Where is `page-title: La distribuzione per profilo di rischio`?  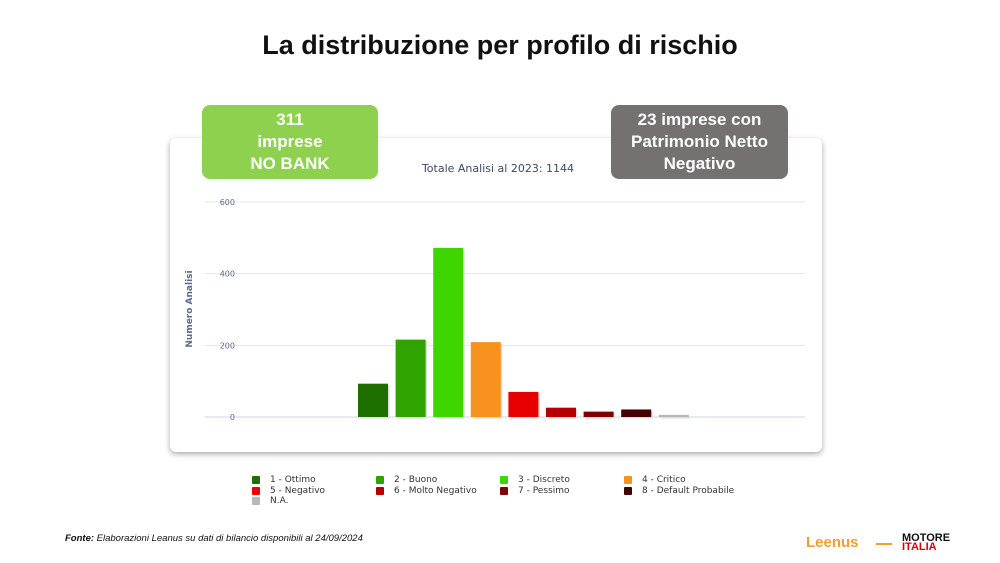
page-title: La distribuzione per profilo di rischio is located at coordinates (500, 45).